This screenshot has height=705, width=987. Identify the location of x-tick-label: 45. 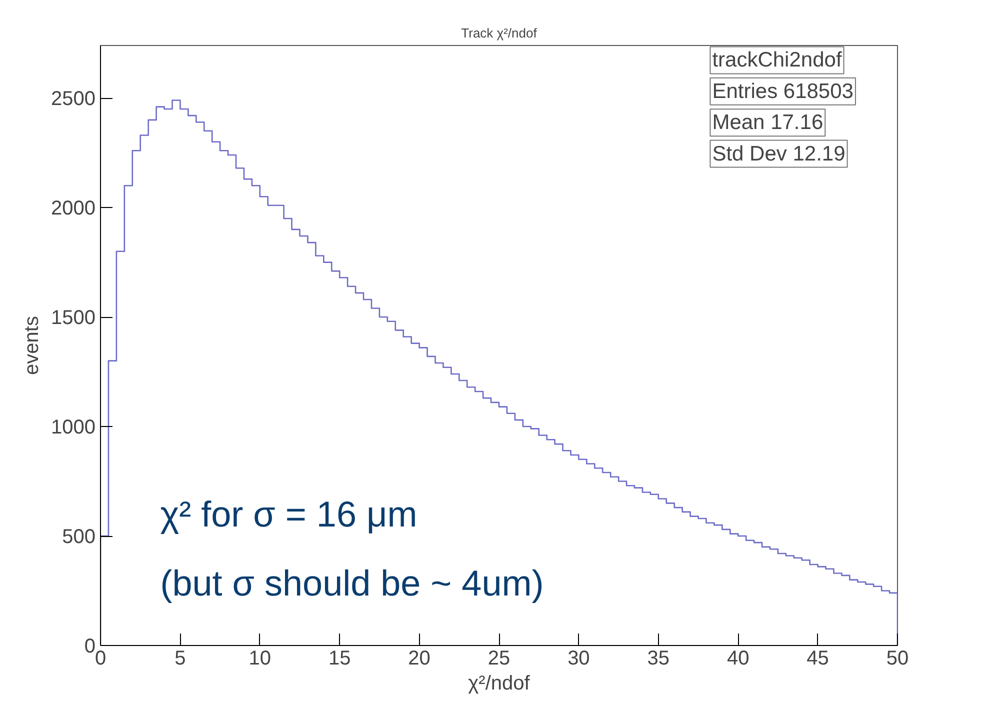
(817, 659).